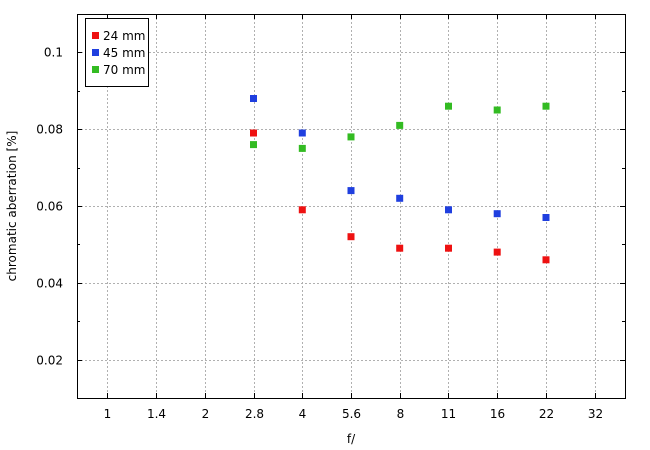 The height and width of the screenshot is (450, 650). Describe the element at coordinates (49, 130) in the screenshot. I see `y-tick-label: 0.08` at that location.